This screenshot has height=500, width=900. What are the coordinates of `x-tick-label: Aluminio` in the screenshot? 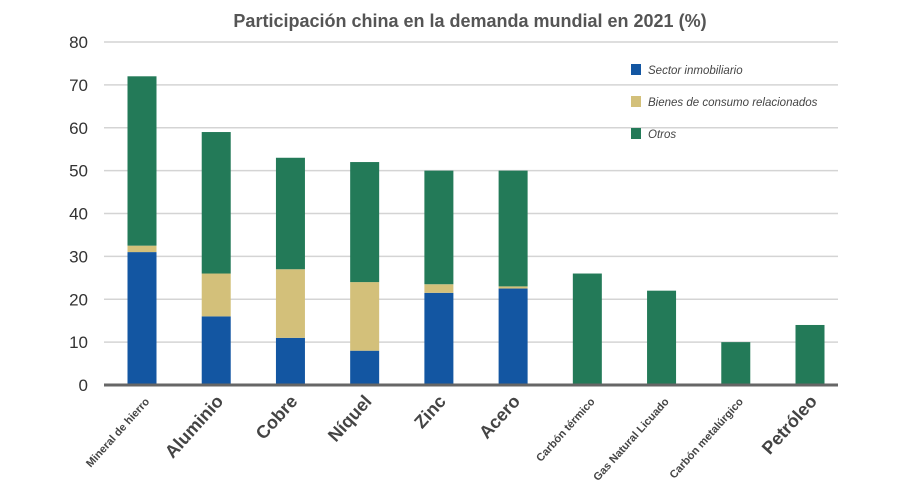 It's located at (194, 426).